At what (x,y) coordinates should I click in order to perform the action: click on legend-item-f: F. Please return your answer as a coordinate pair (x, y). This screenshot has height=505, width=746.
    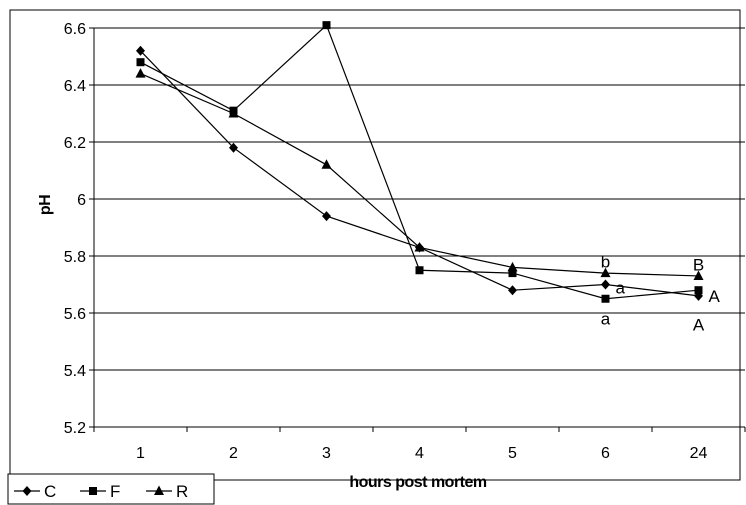
    Looking at the image, I should click on (100, 491).